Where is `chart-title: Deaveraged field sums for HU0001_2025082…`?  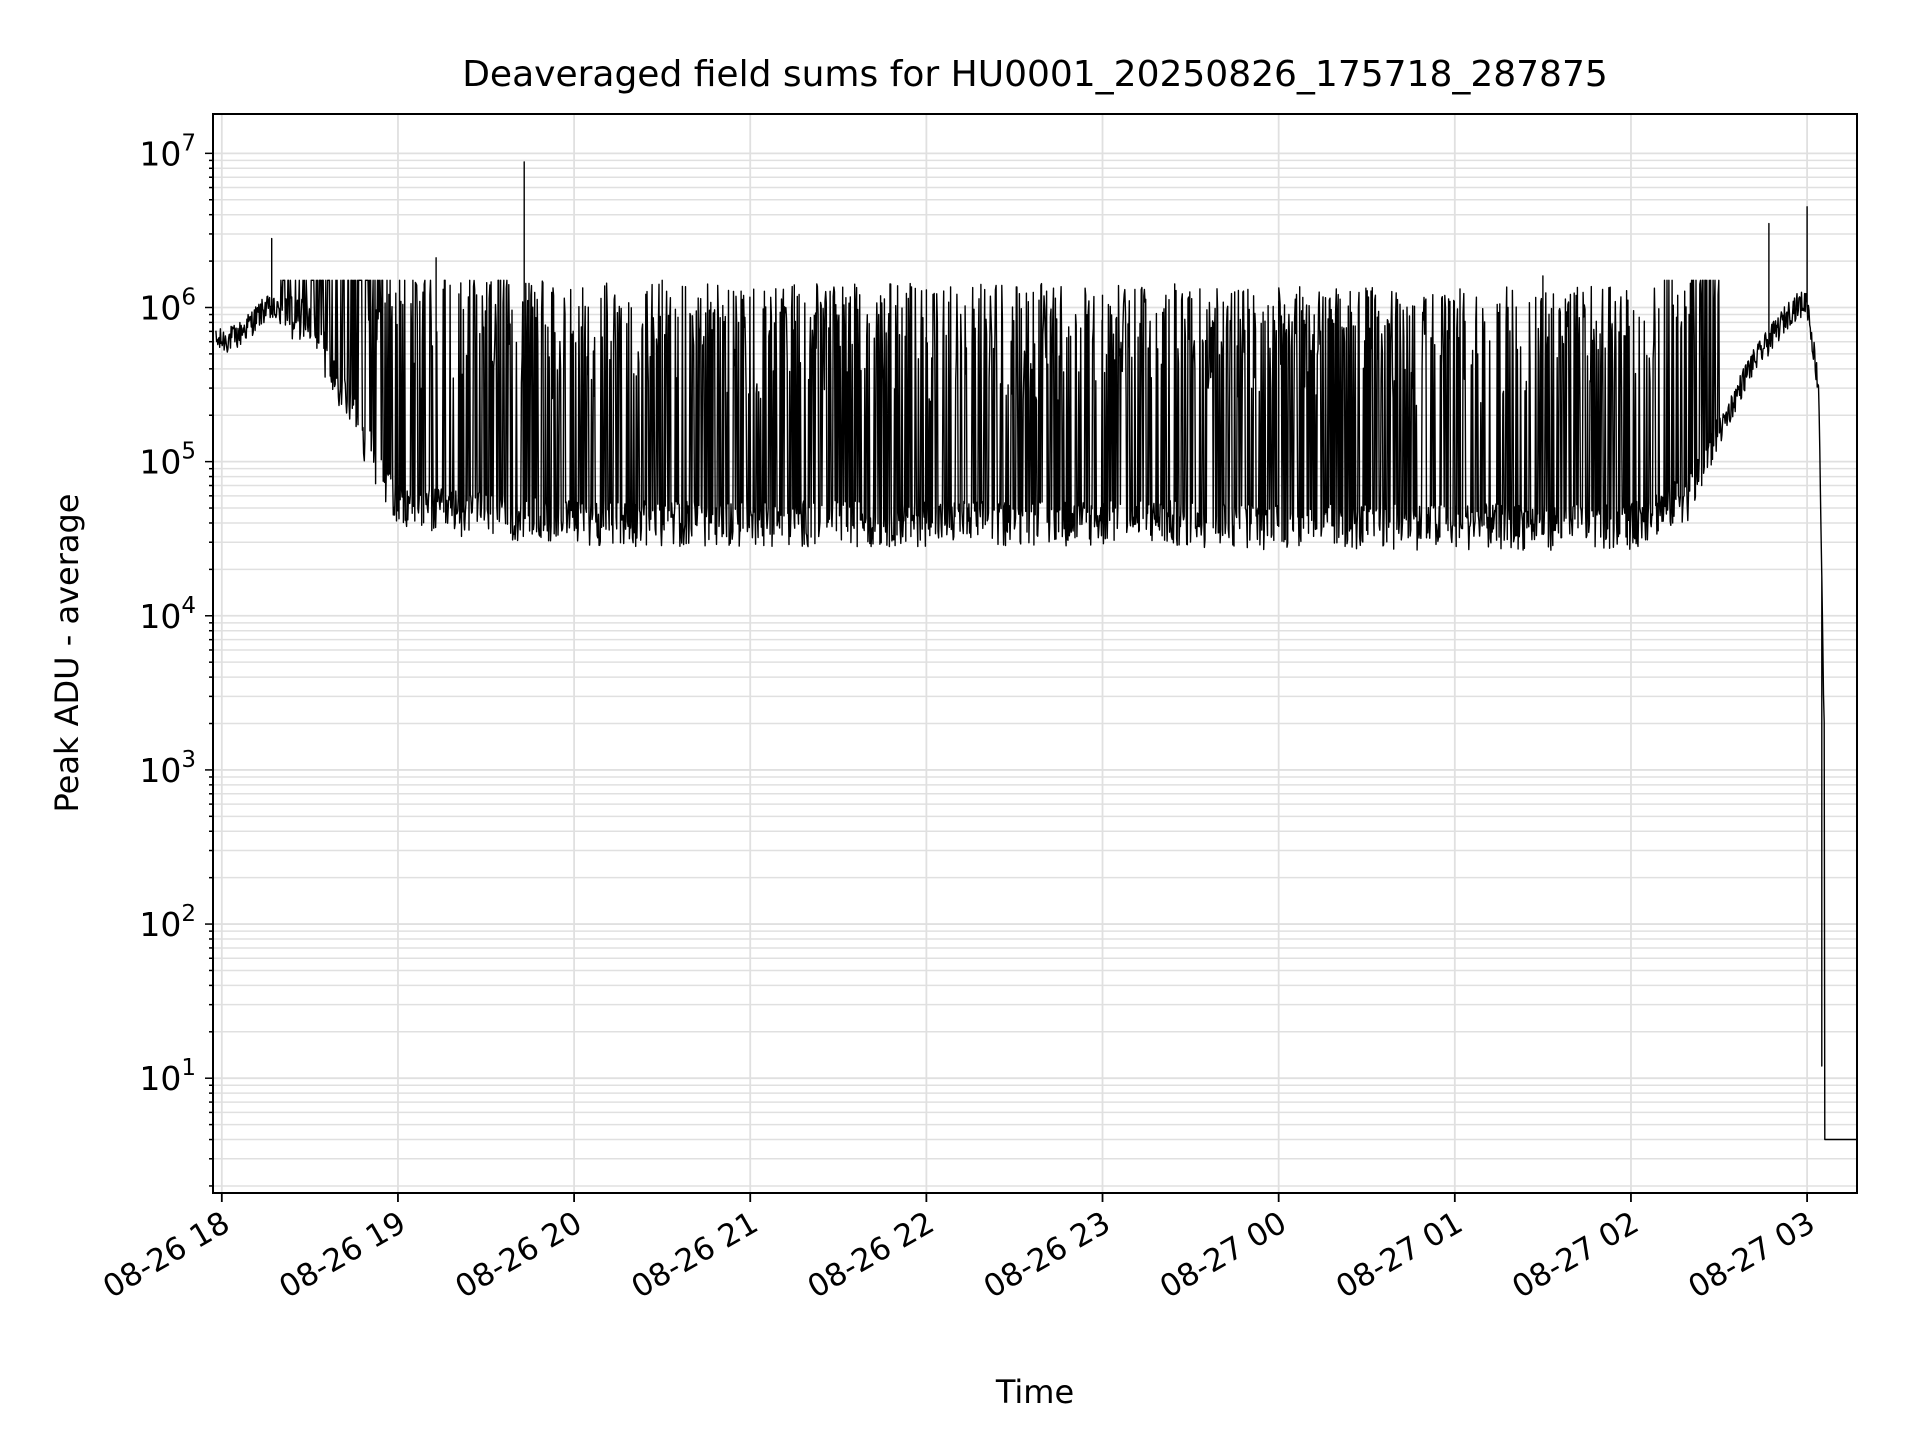
chart-title: Deaveraged field sums for HU0001_2025082… is located at coordinates (1035, 74).